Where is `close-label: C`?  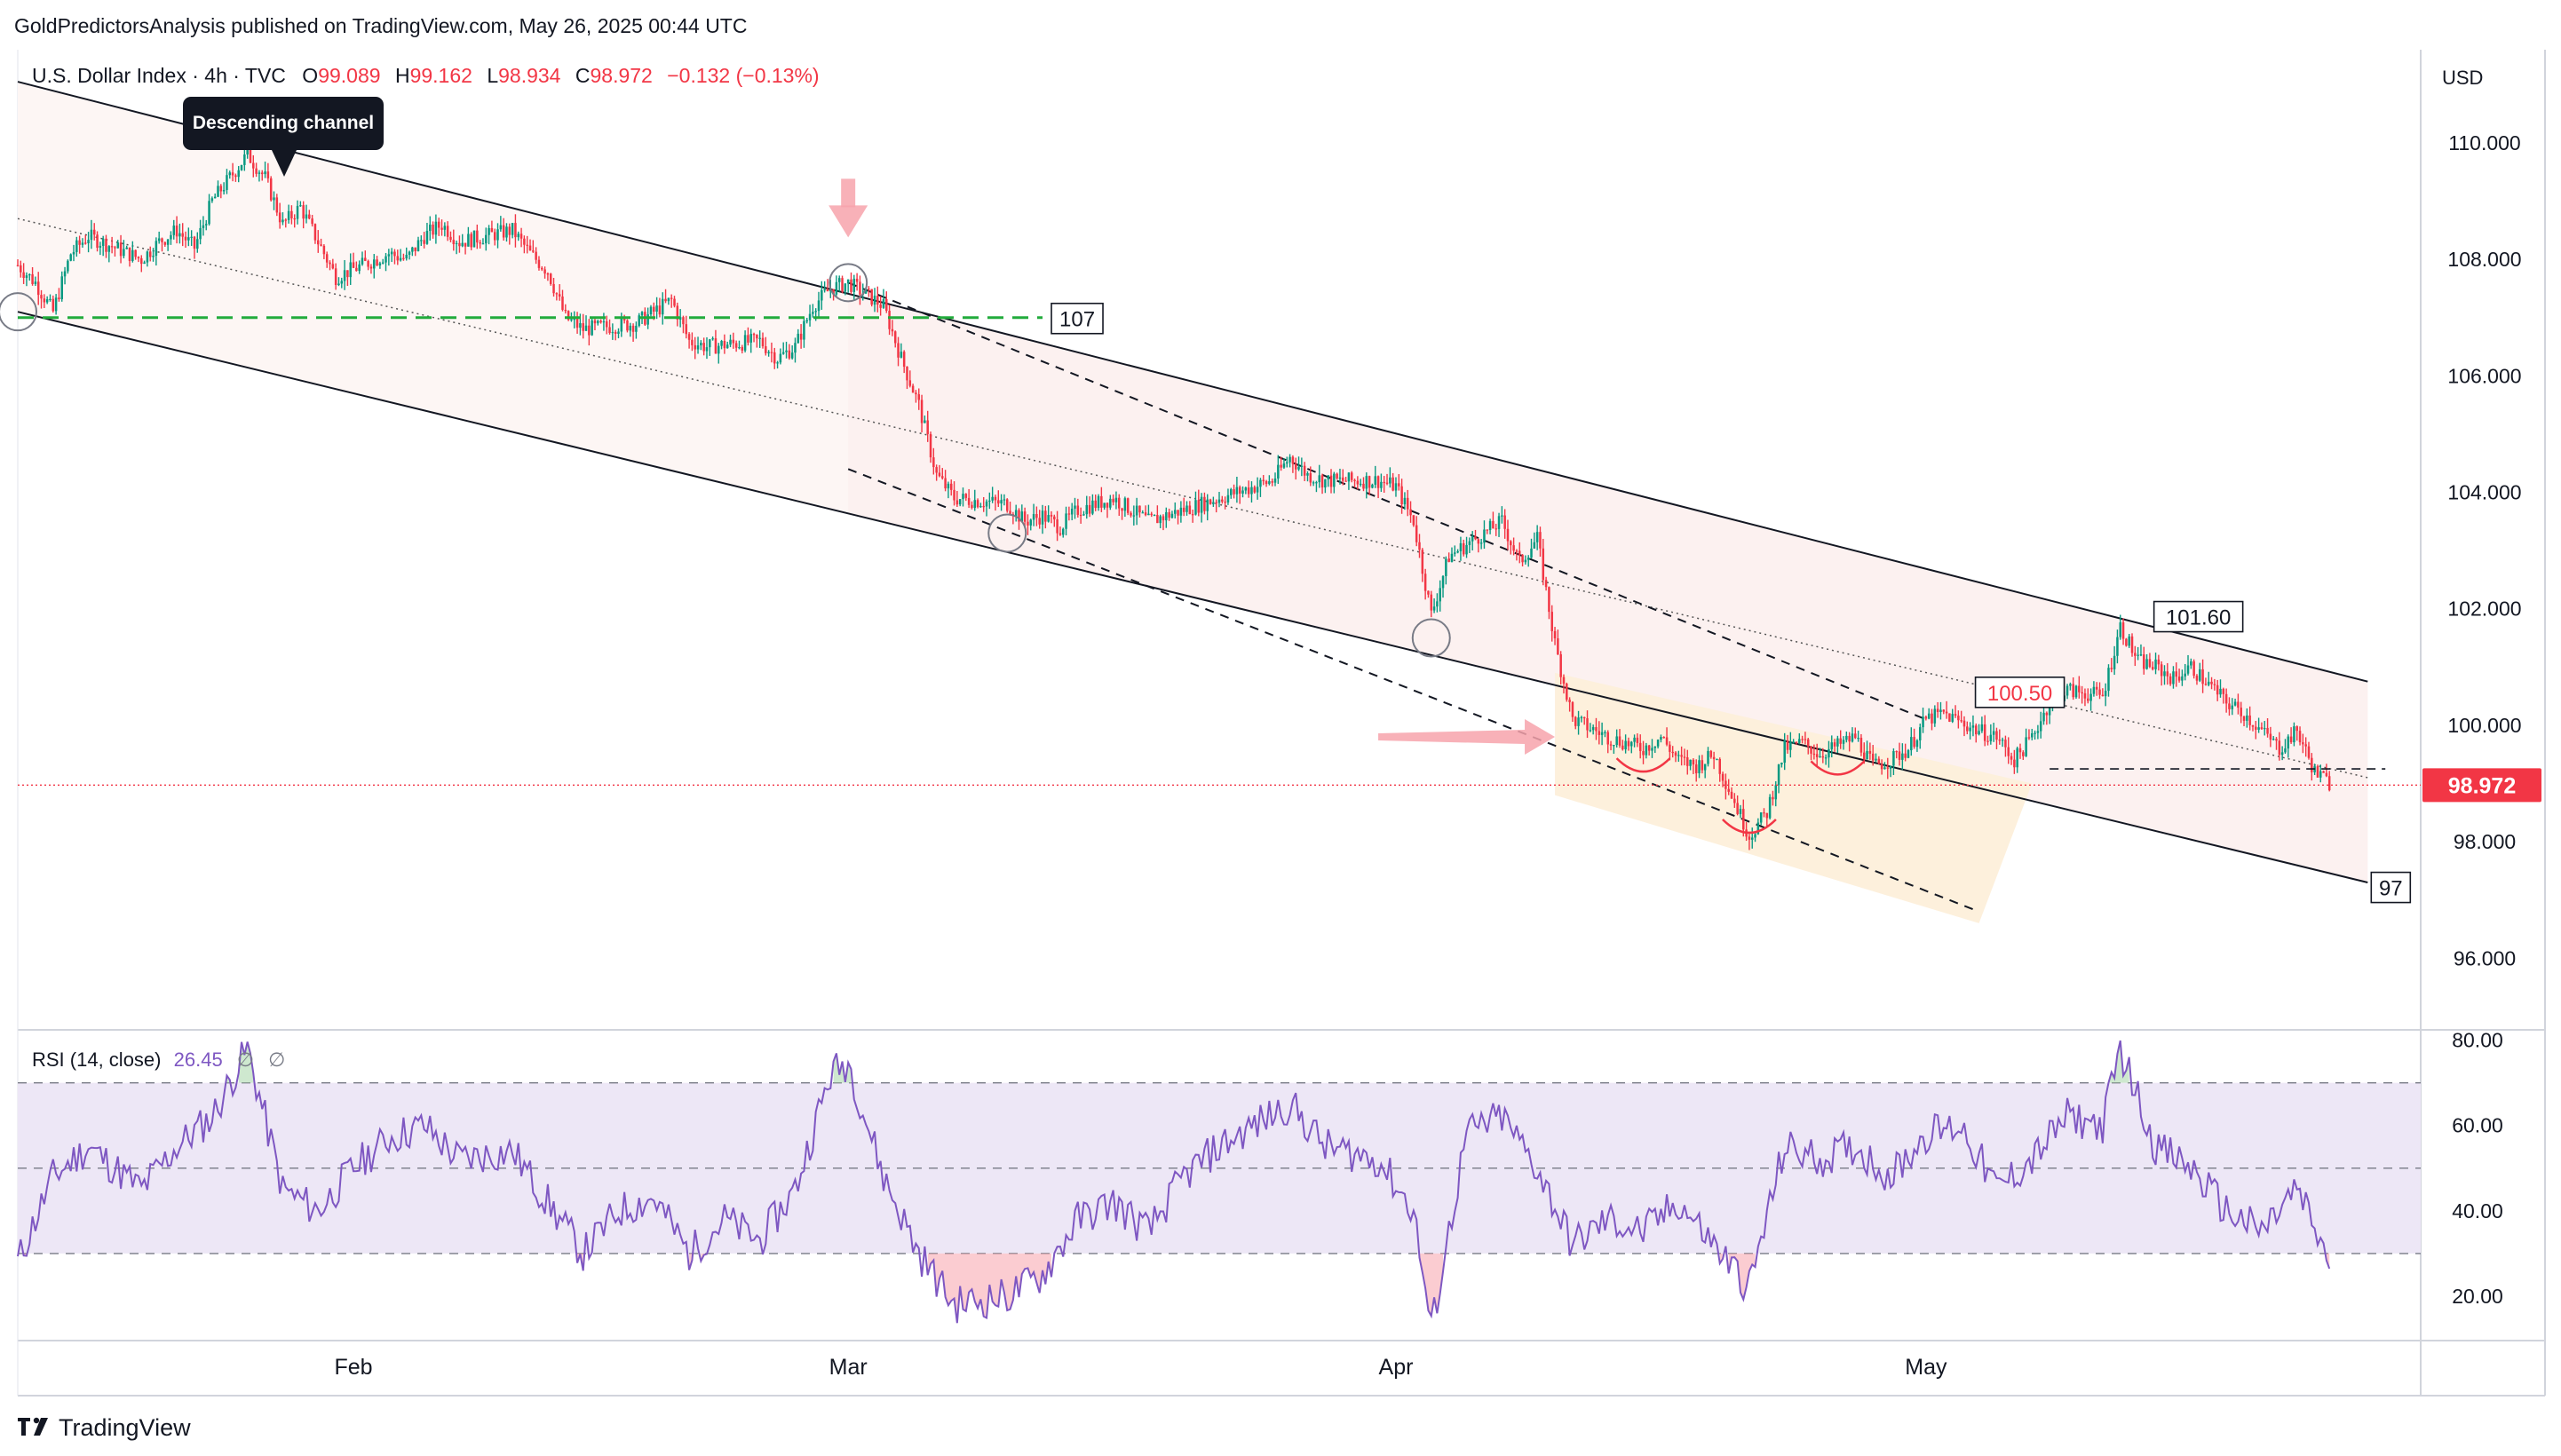 close-label: C is located at coordinates (583, 75).